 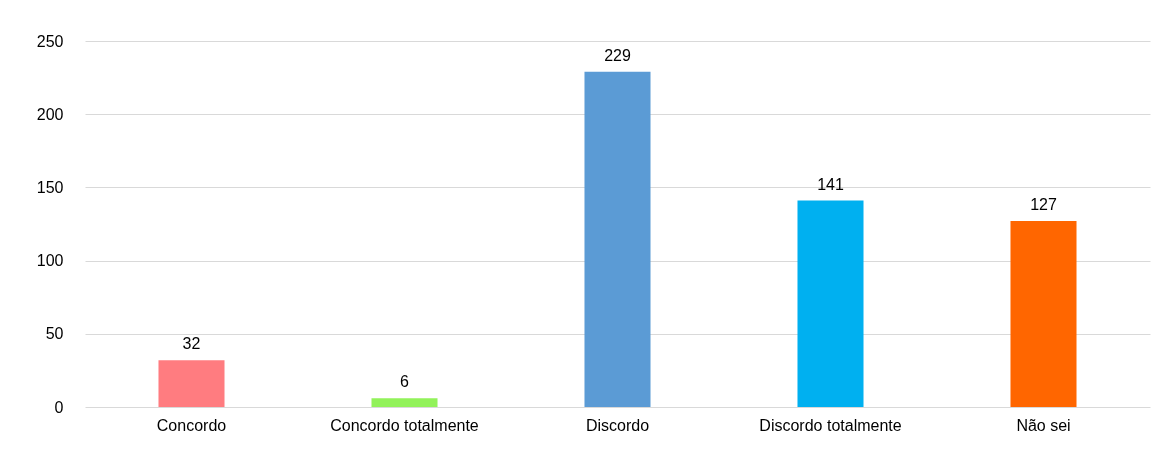 What do you see at coordinates (191, 425) in the screenshot?
I see `x-tick-label: Concordo` at bounding box center [191, 425].